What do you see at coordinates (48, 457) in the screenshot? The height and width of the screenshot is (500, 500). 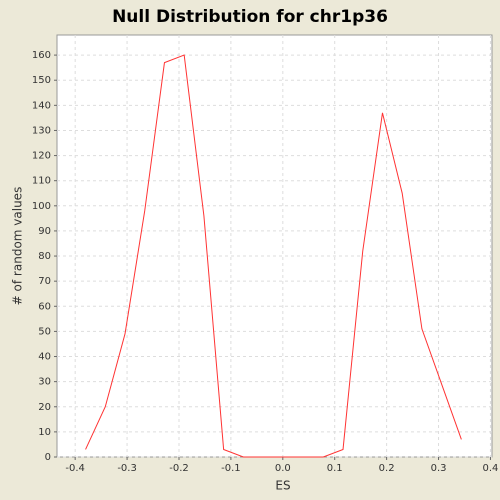 I see `y-tick-label: 0` at bounding box center [48, 457].